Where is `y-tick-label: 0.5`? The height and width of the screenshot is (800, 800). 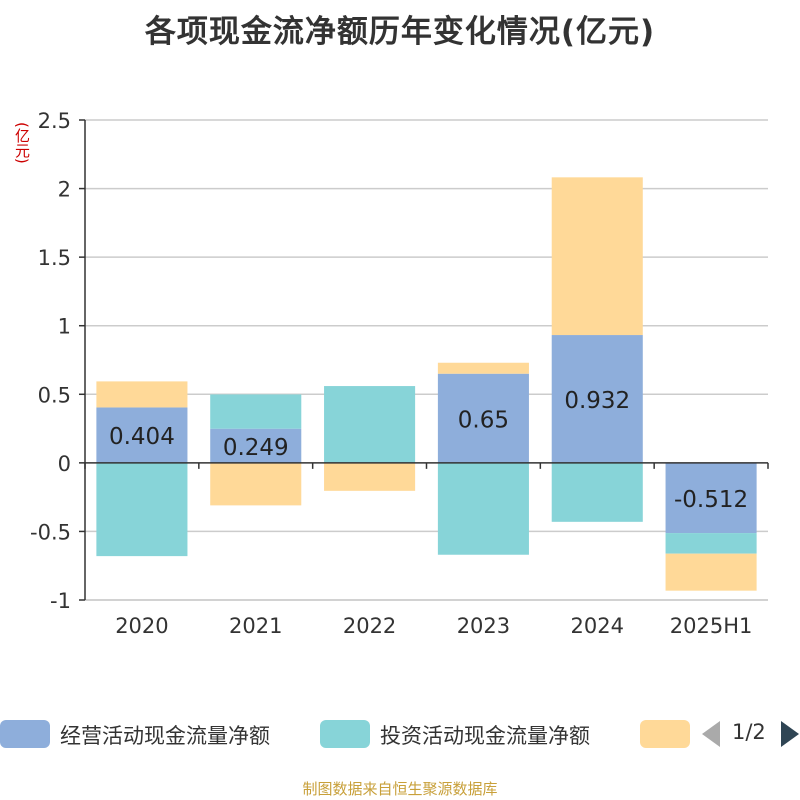 y-tick-label: 0.5 is located at coordinates (54, 395).